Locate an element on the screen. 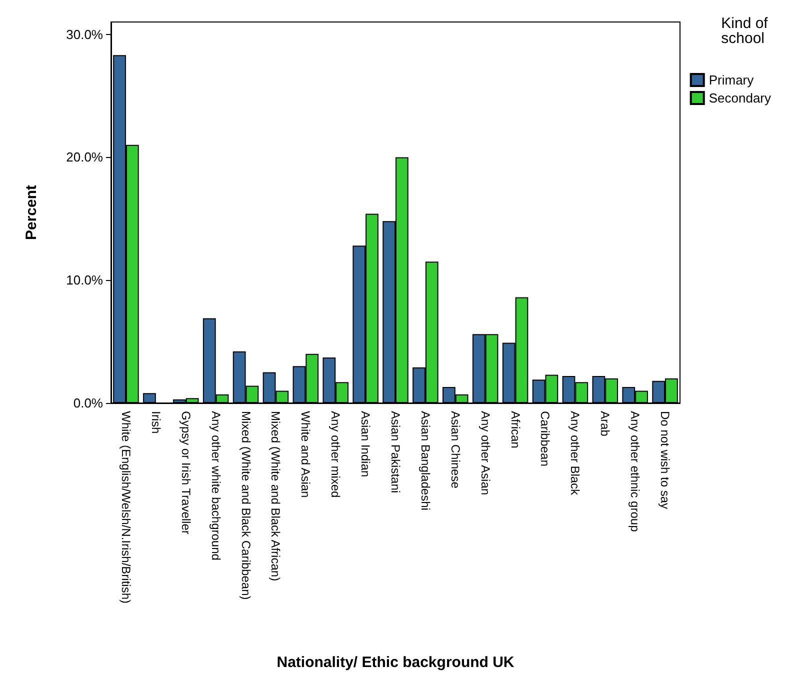 The width and height of the screenshot is (790, 688). y-tick-label: 0.0% is located at coordinates (88, 403).